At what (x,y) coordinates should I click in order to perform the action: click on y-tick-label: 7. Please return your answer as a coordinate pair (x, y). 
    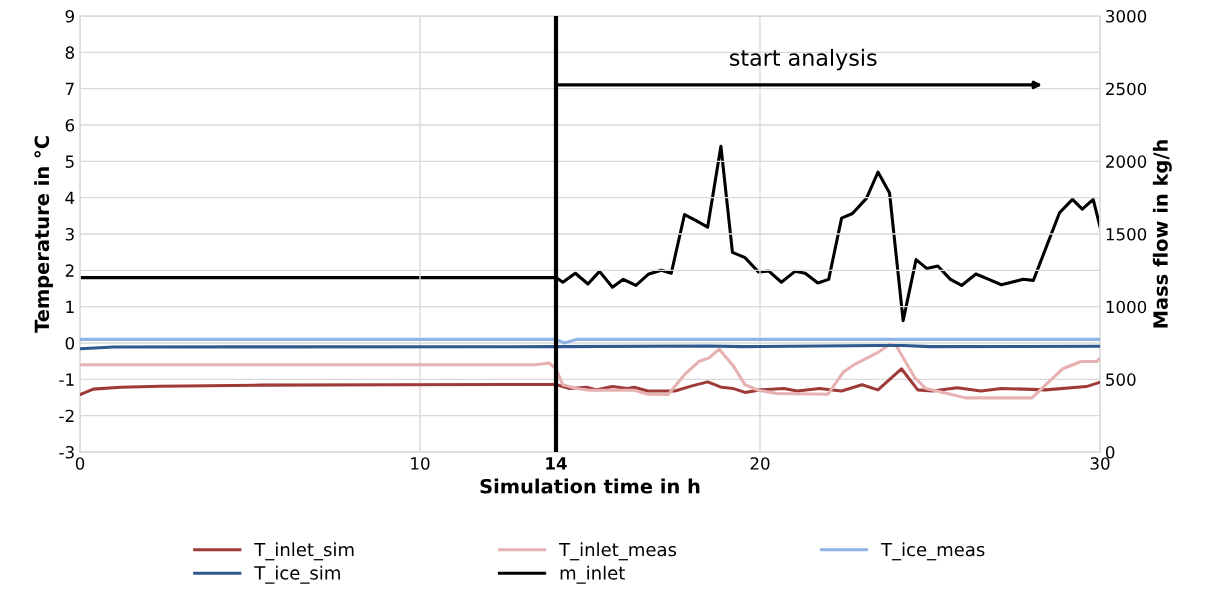
    Looking at the image, I should click on (69, 88).